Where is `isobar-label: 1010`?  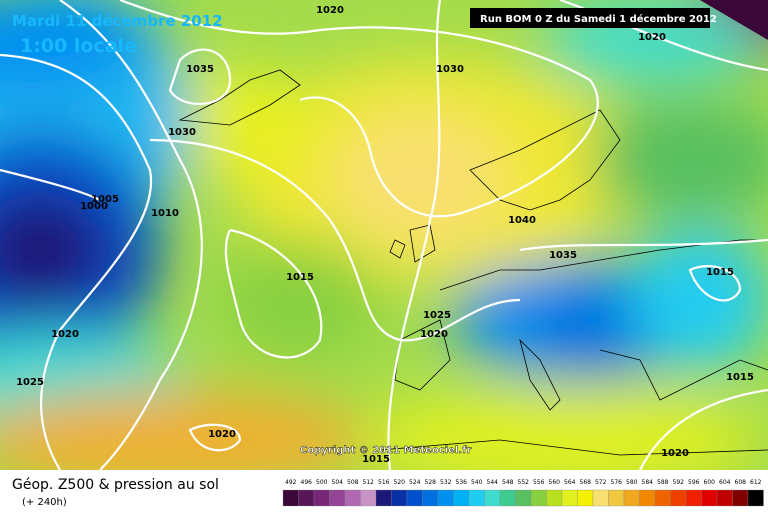 isobar-label: 1010 is located at coordinates (165, 213).